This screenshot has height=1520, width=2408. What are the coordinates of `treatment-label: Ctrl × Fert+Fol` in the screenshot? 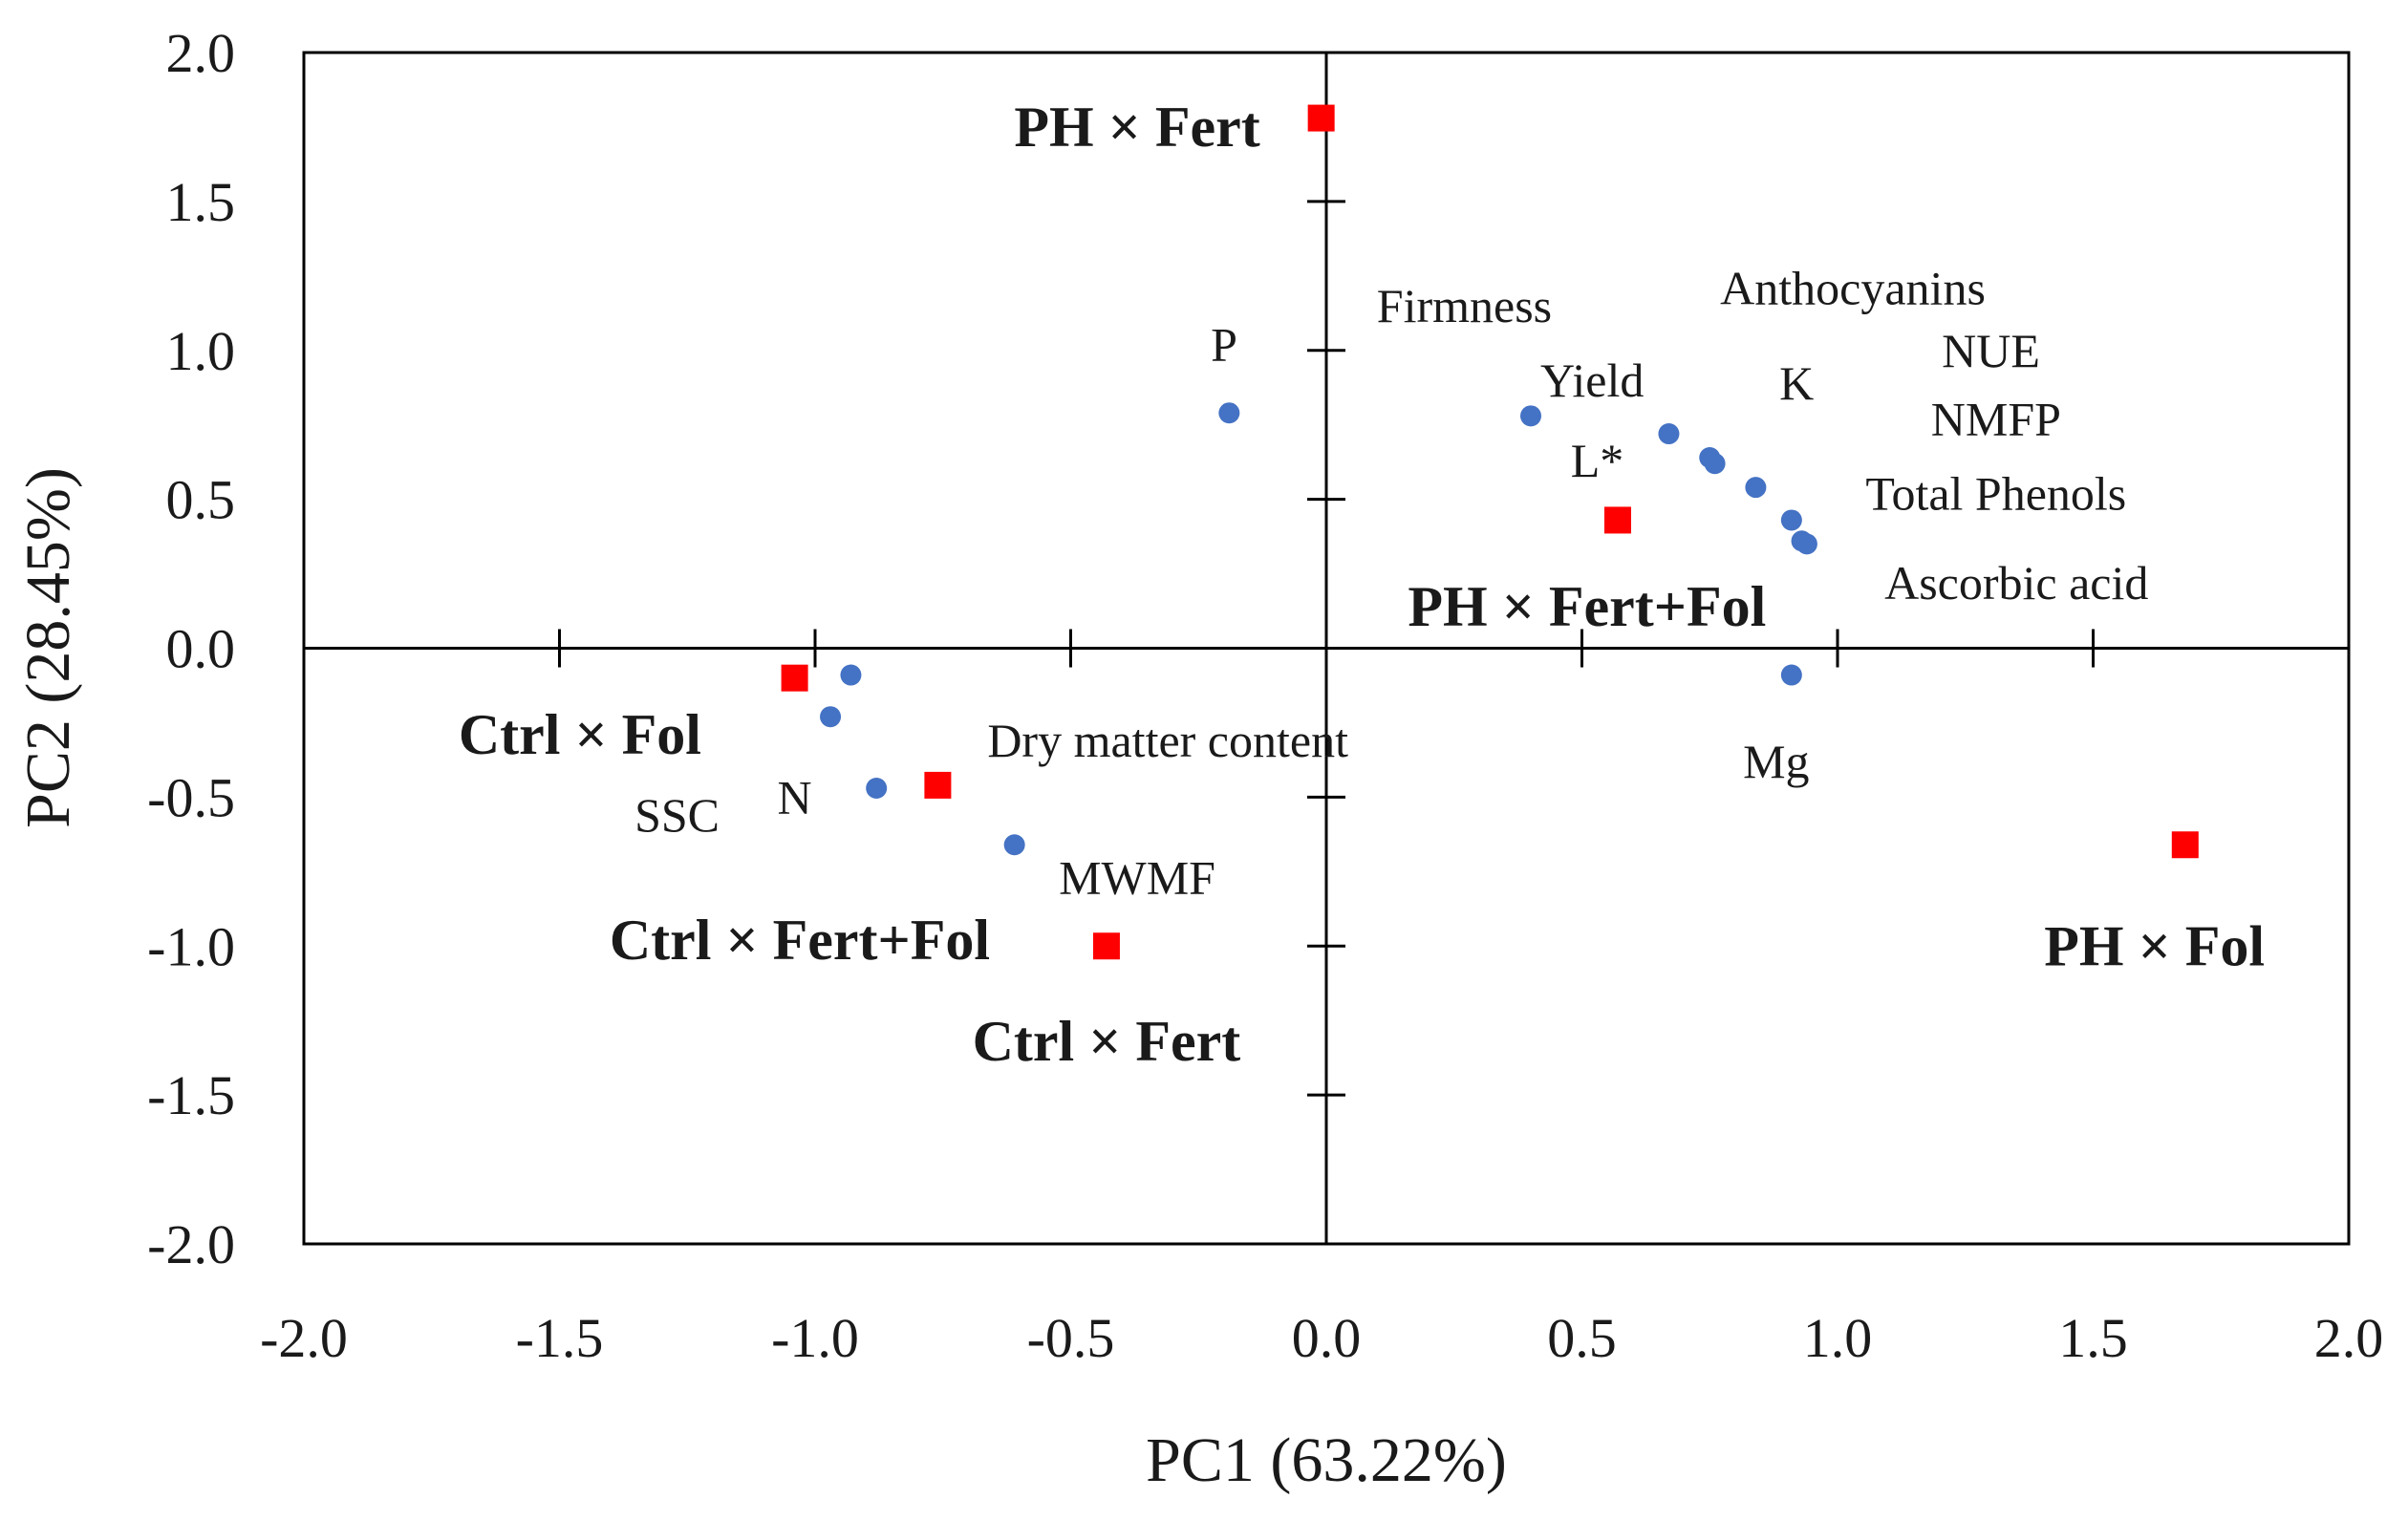 It's located at (800, 940).